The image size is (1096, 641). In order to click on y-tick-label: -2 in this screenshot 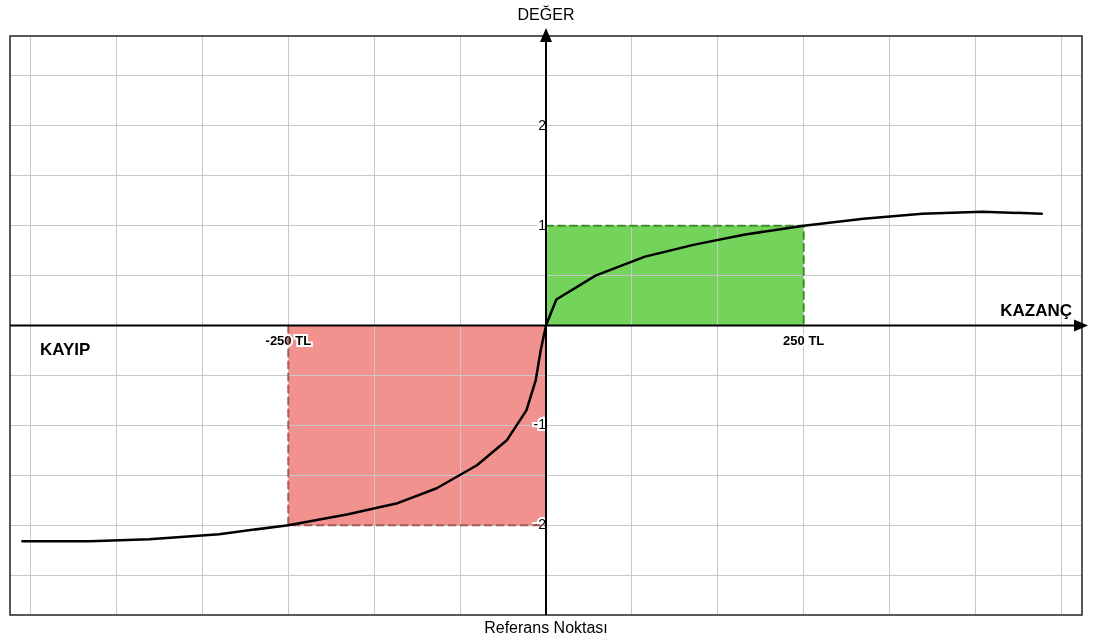, I will do `click(540, 524)`.